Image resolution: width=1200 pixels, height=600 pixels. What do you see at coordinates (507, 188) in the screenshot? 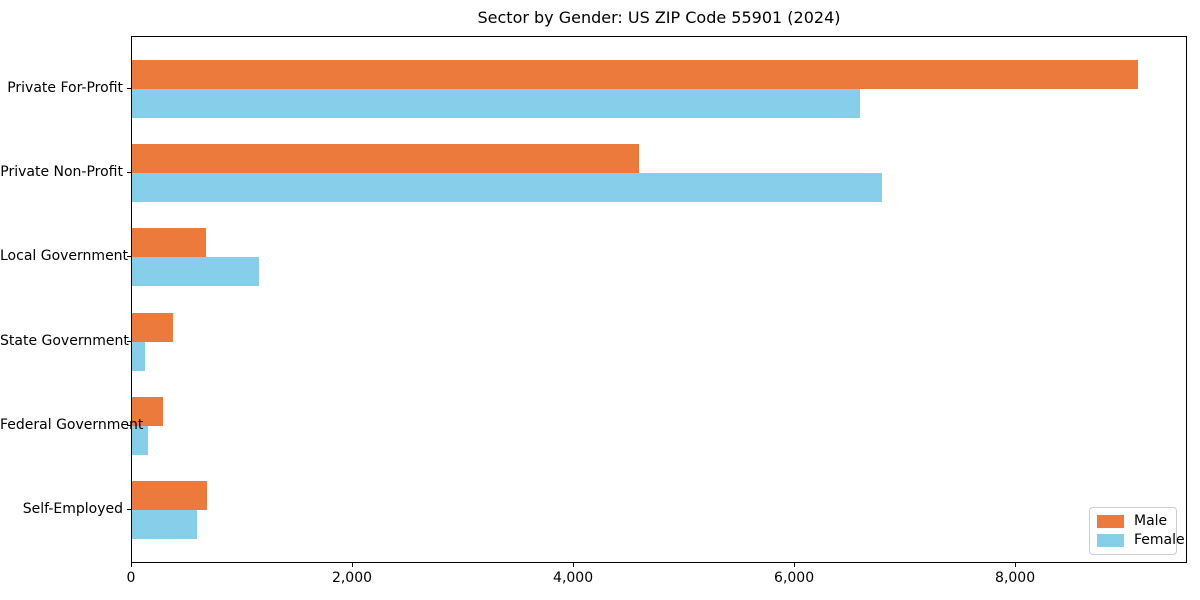
I see `bar-female-private-non-profit` at bounding box center [507, 188].